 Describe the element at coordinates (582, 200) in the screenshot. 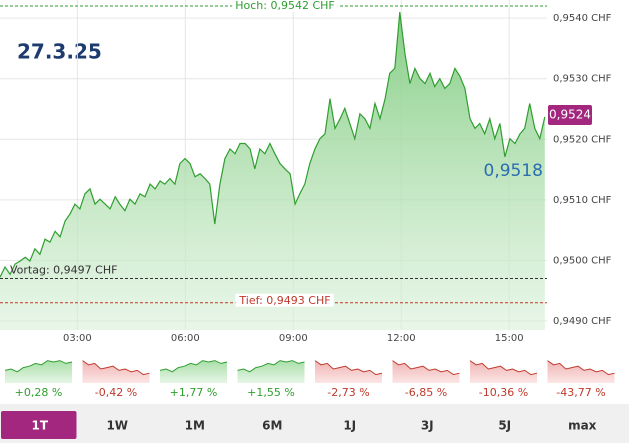

I see `y-tick-label: 0,9510 CHF` at that location.